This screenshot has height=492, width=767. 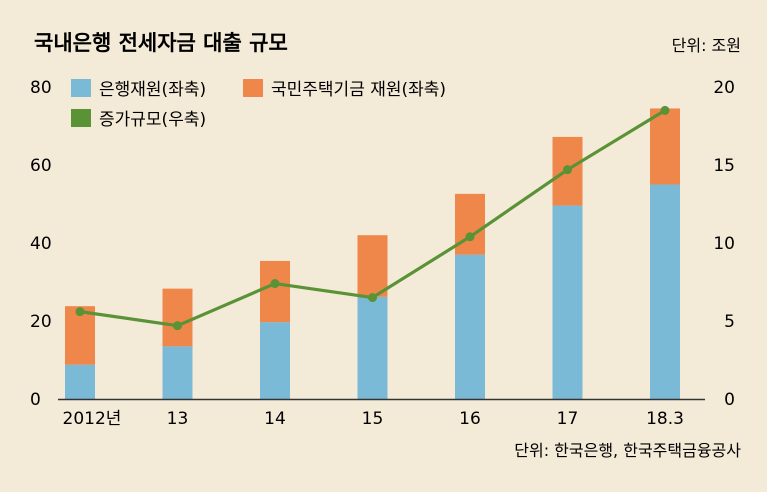 I want to click on legend-swatch-bank, so click(x=81, y=88).